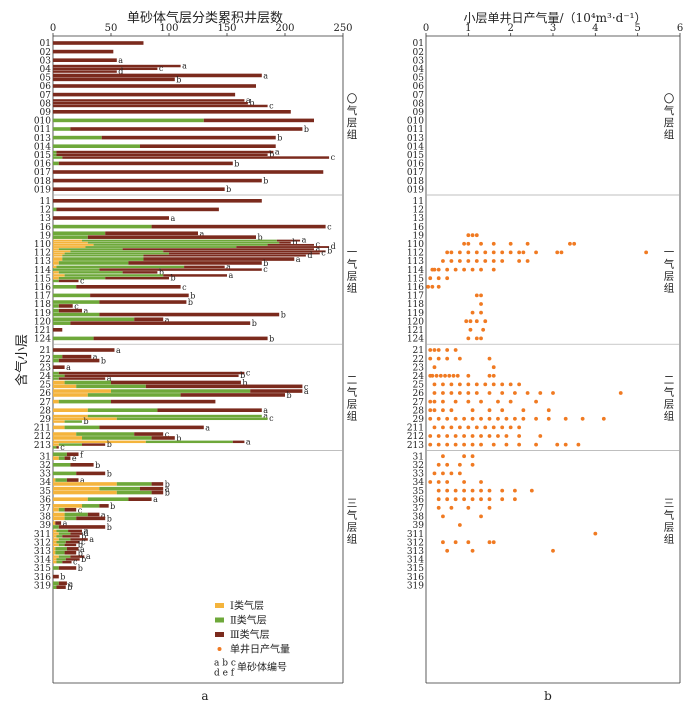 The image size is (700, 712). I want to click on row-label: 27, so click(46, 403).